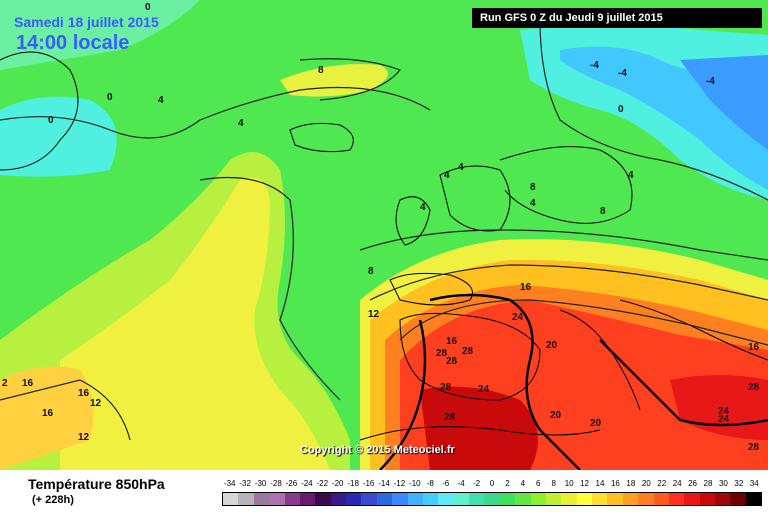 The image size is (768, 512). Describe the element at coordinates (353, 483) in the screenshot. I see `scale-value-label: -18` at that location.